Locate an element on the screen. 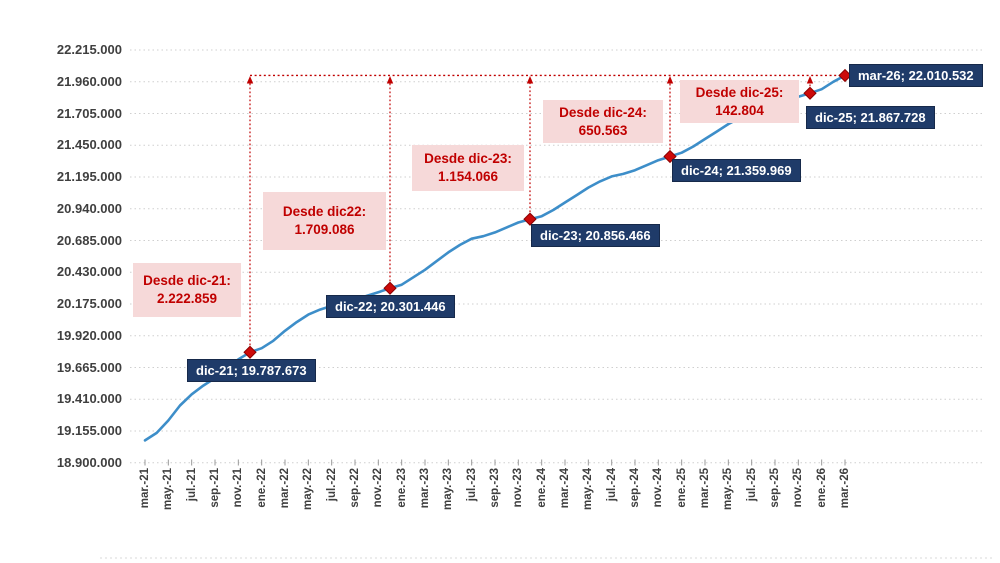 This screenshot has width=1000, height=563. x-axis-label: jul.-21 is located at coordinates (191, 485).